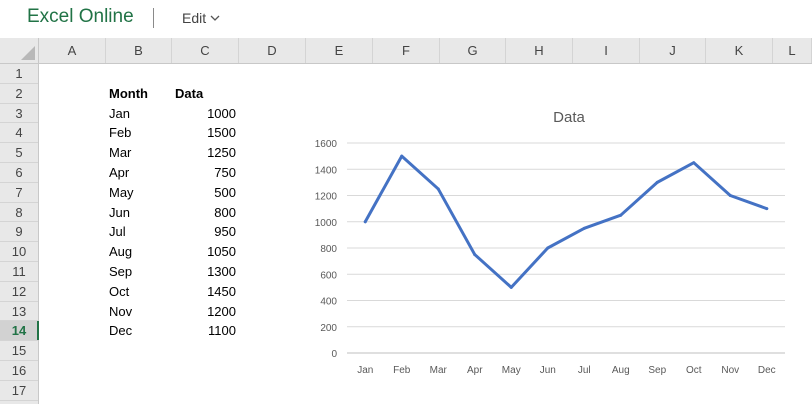  Describe the element at coordinates (326, 223) in the screenshot. I see `y-tick-label: 1000` at that location.